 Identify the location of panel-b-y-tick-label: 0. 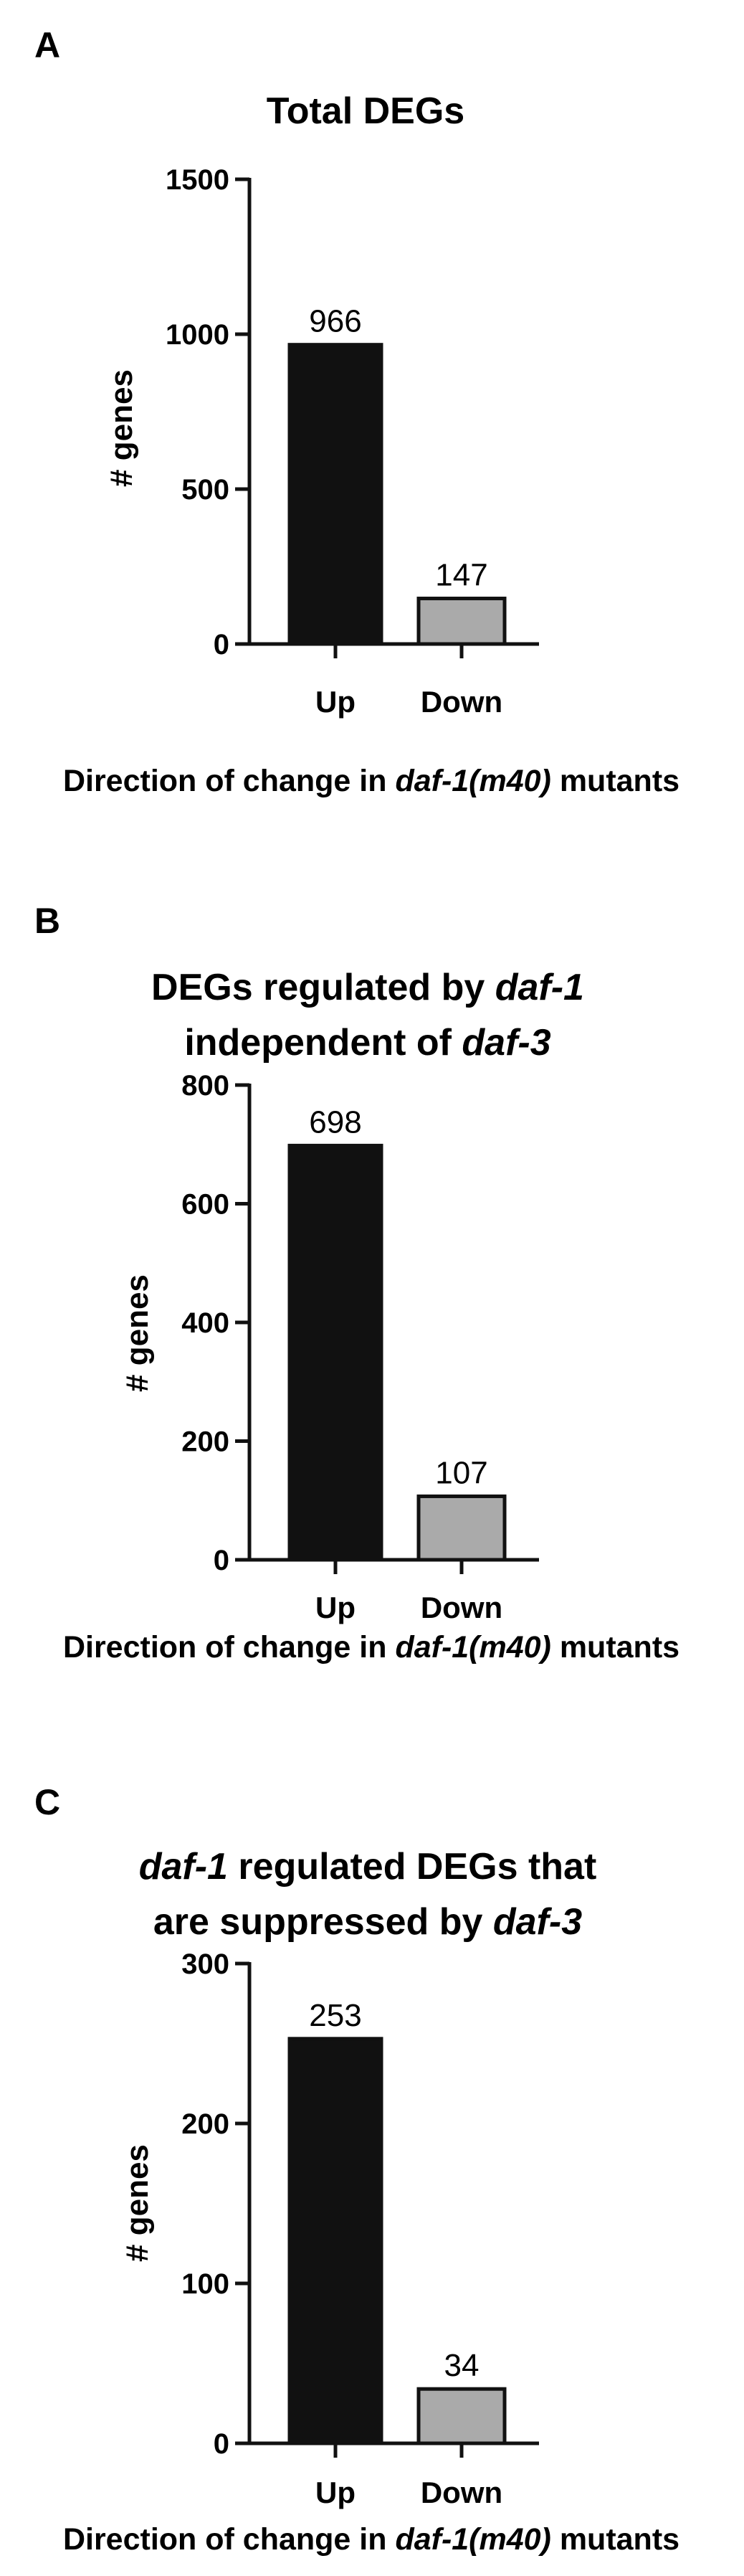
(222, 1560).